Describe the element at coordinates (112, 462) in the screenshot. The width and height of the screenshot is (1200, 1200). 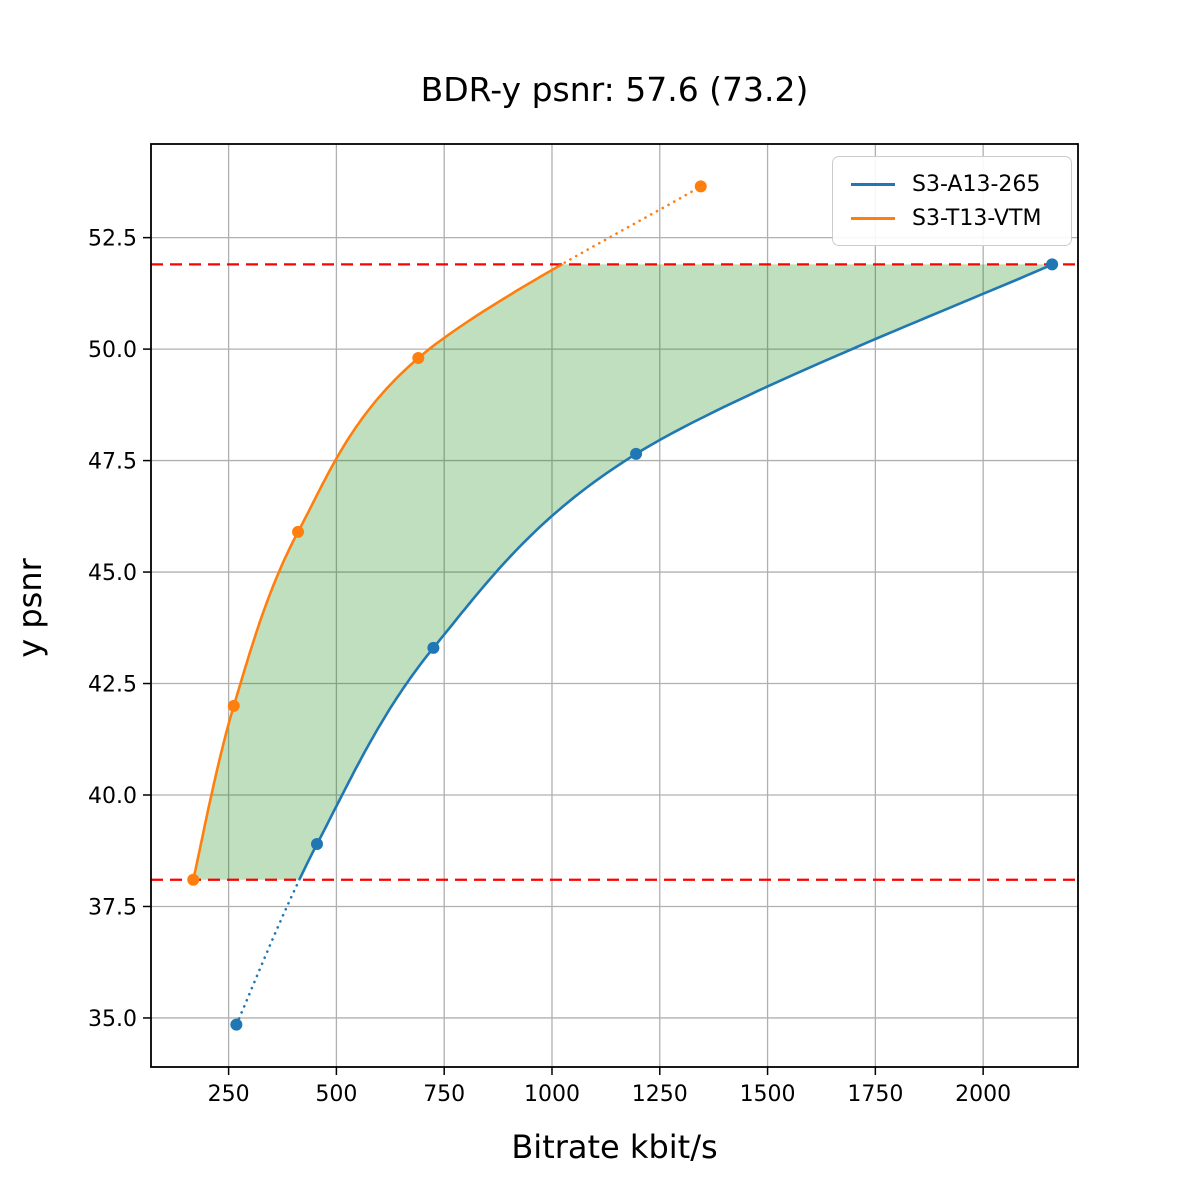
I see `y-tick-label: 47.5` at that location.